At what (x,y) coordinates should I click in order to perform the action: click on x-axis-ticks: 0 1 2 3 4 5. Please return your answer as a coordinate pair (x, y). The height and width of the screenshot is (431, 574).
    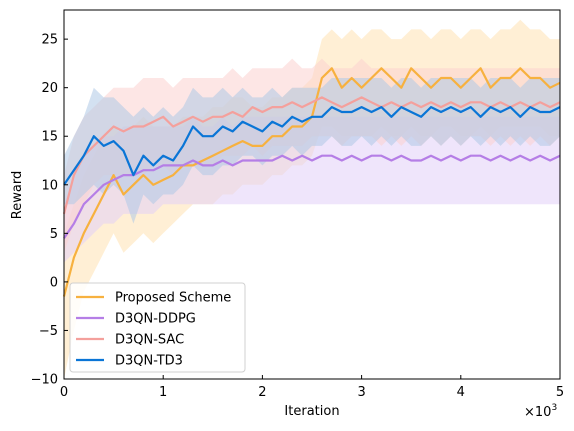
    Looking at the image, I should click on (312, 387).